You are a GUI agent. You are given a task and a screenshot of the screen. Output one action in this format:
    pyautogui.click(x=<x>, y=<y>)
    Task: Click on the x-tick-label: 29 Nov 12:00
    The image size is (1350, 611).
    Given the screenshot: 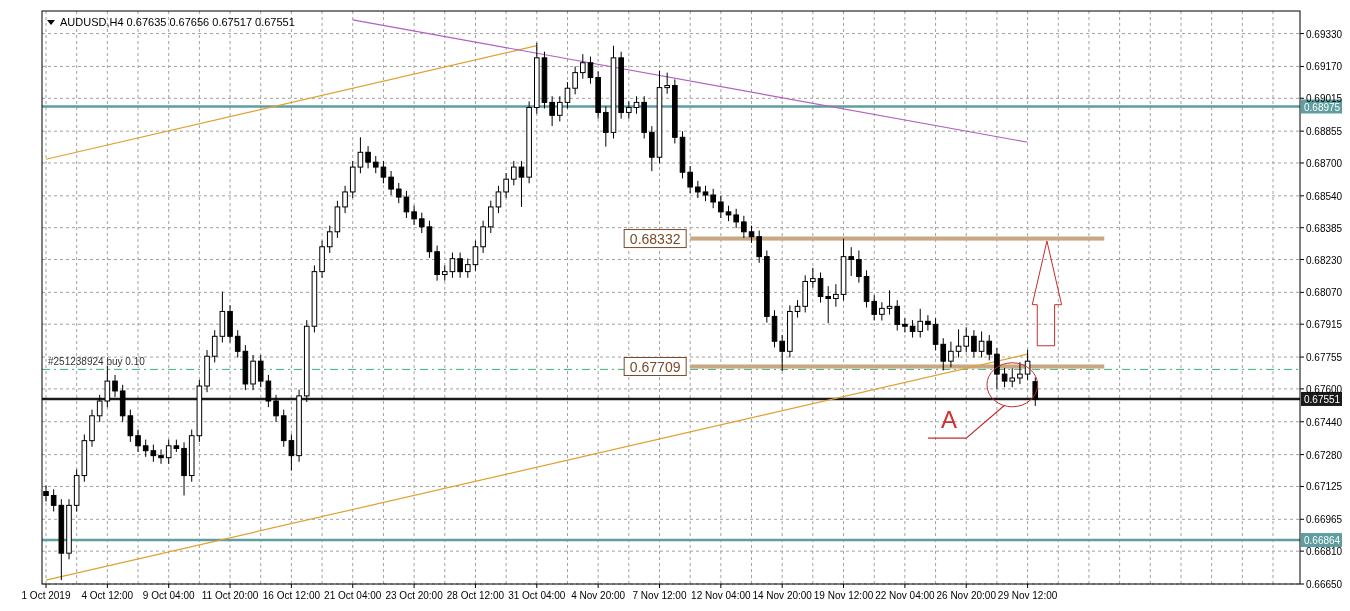 What is the action you would take?
    pyautogui.click(x=1027, y=595)
    